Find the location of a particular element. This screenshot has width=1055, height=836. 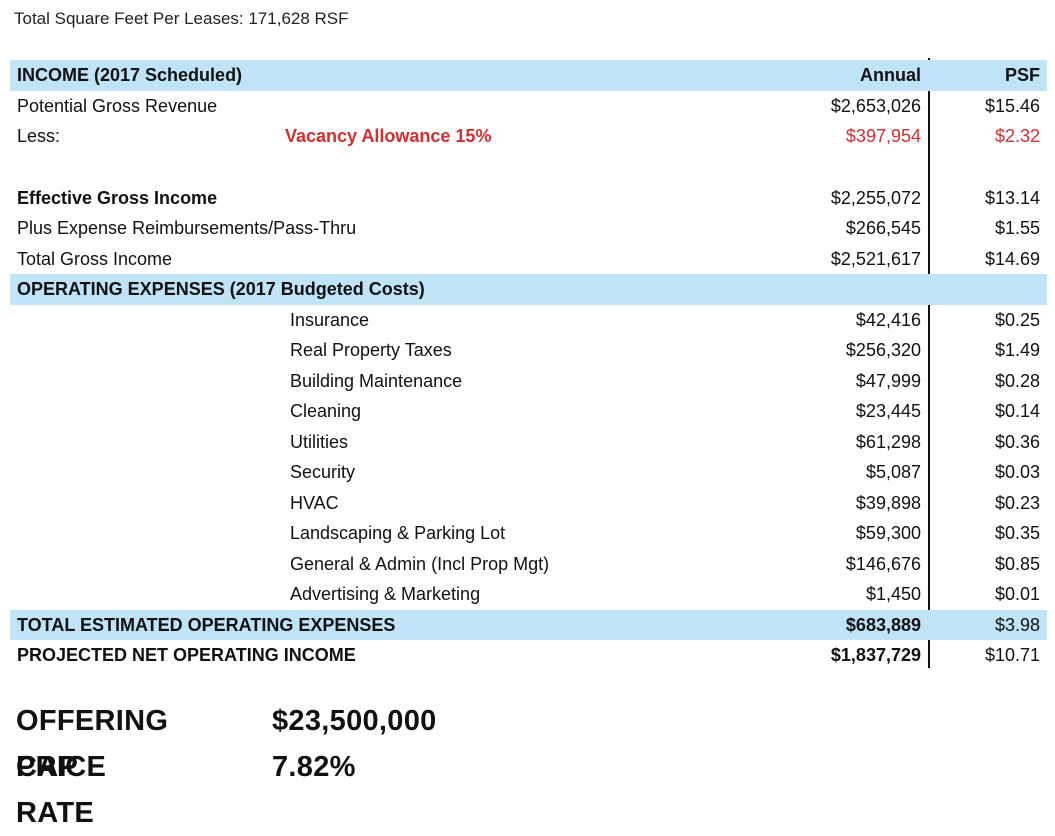

annual-value: $42,416 is located at coordinates (888, 319).